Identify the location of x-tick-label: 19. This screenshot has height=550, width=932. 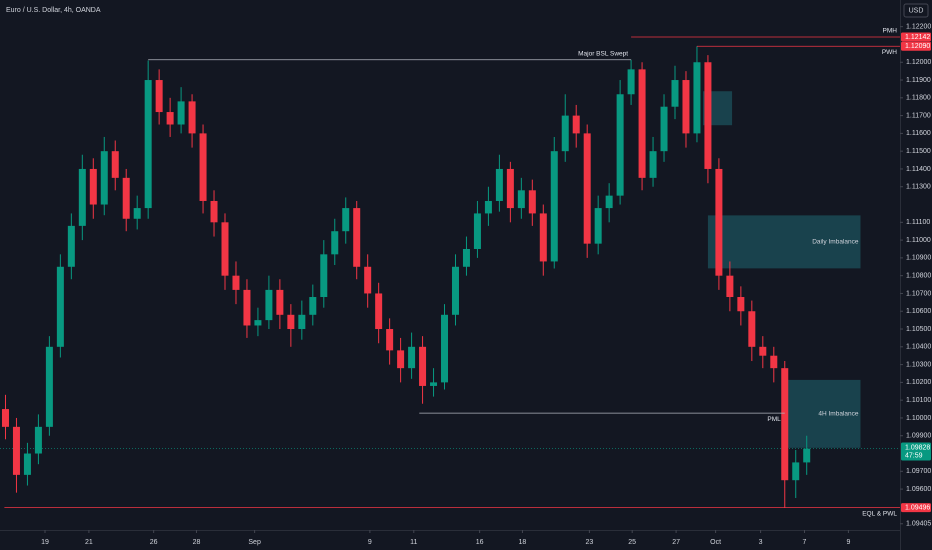
(45, 542).